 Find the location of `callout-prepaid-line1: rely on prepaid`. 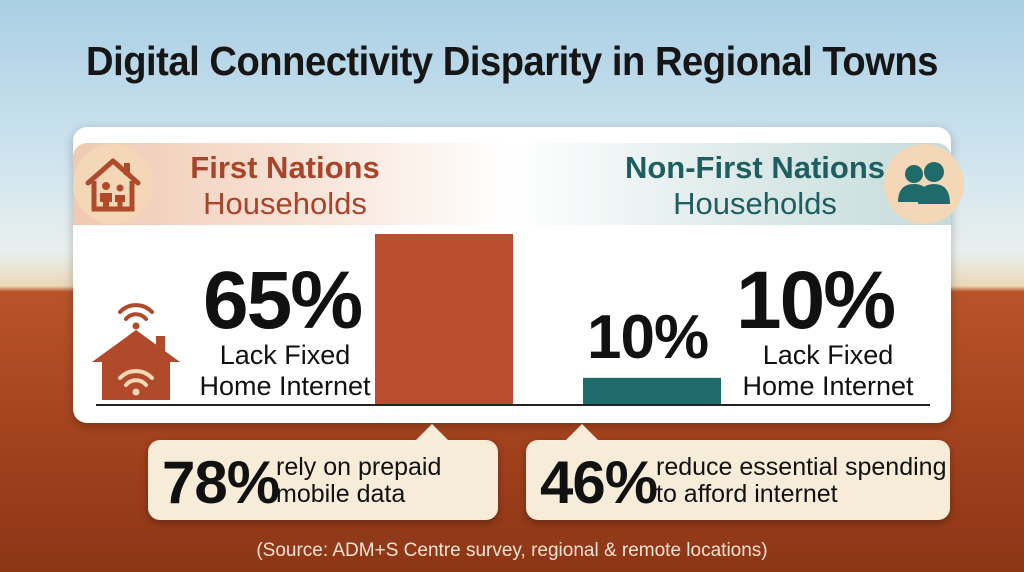

callout-prepaid-line1: rely on prepaid is located at coordinates (359, 467).